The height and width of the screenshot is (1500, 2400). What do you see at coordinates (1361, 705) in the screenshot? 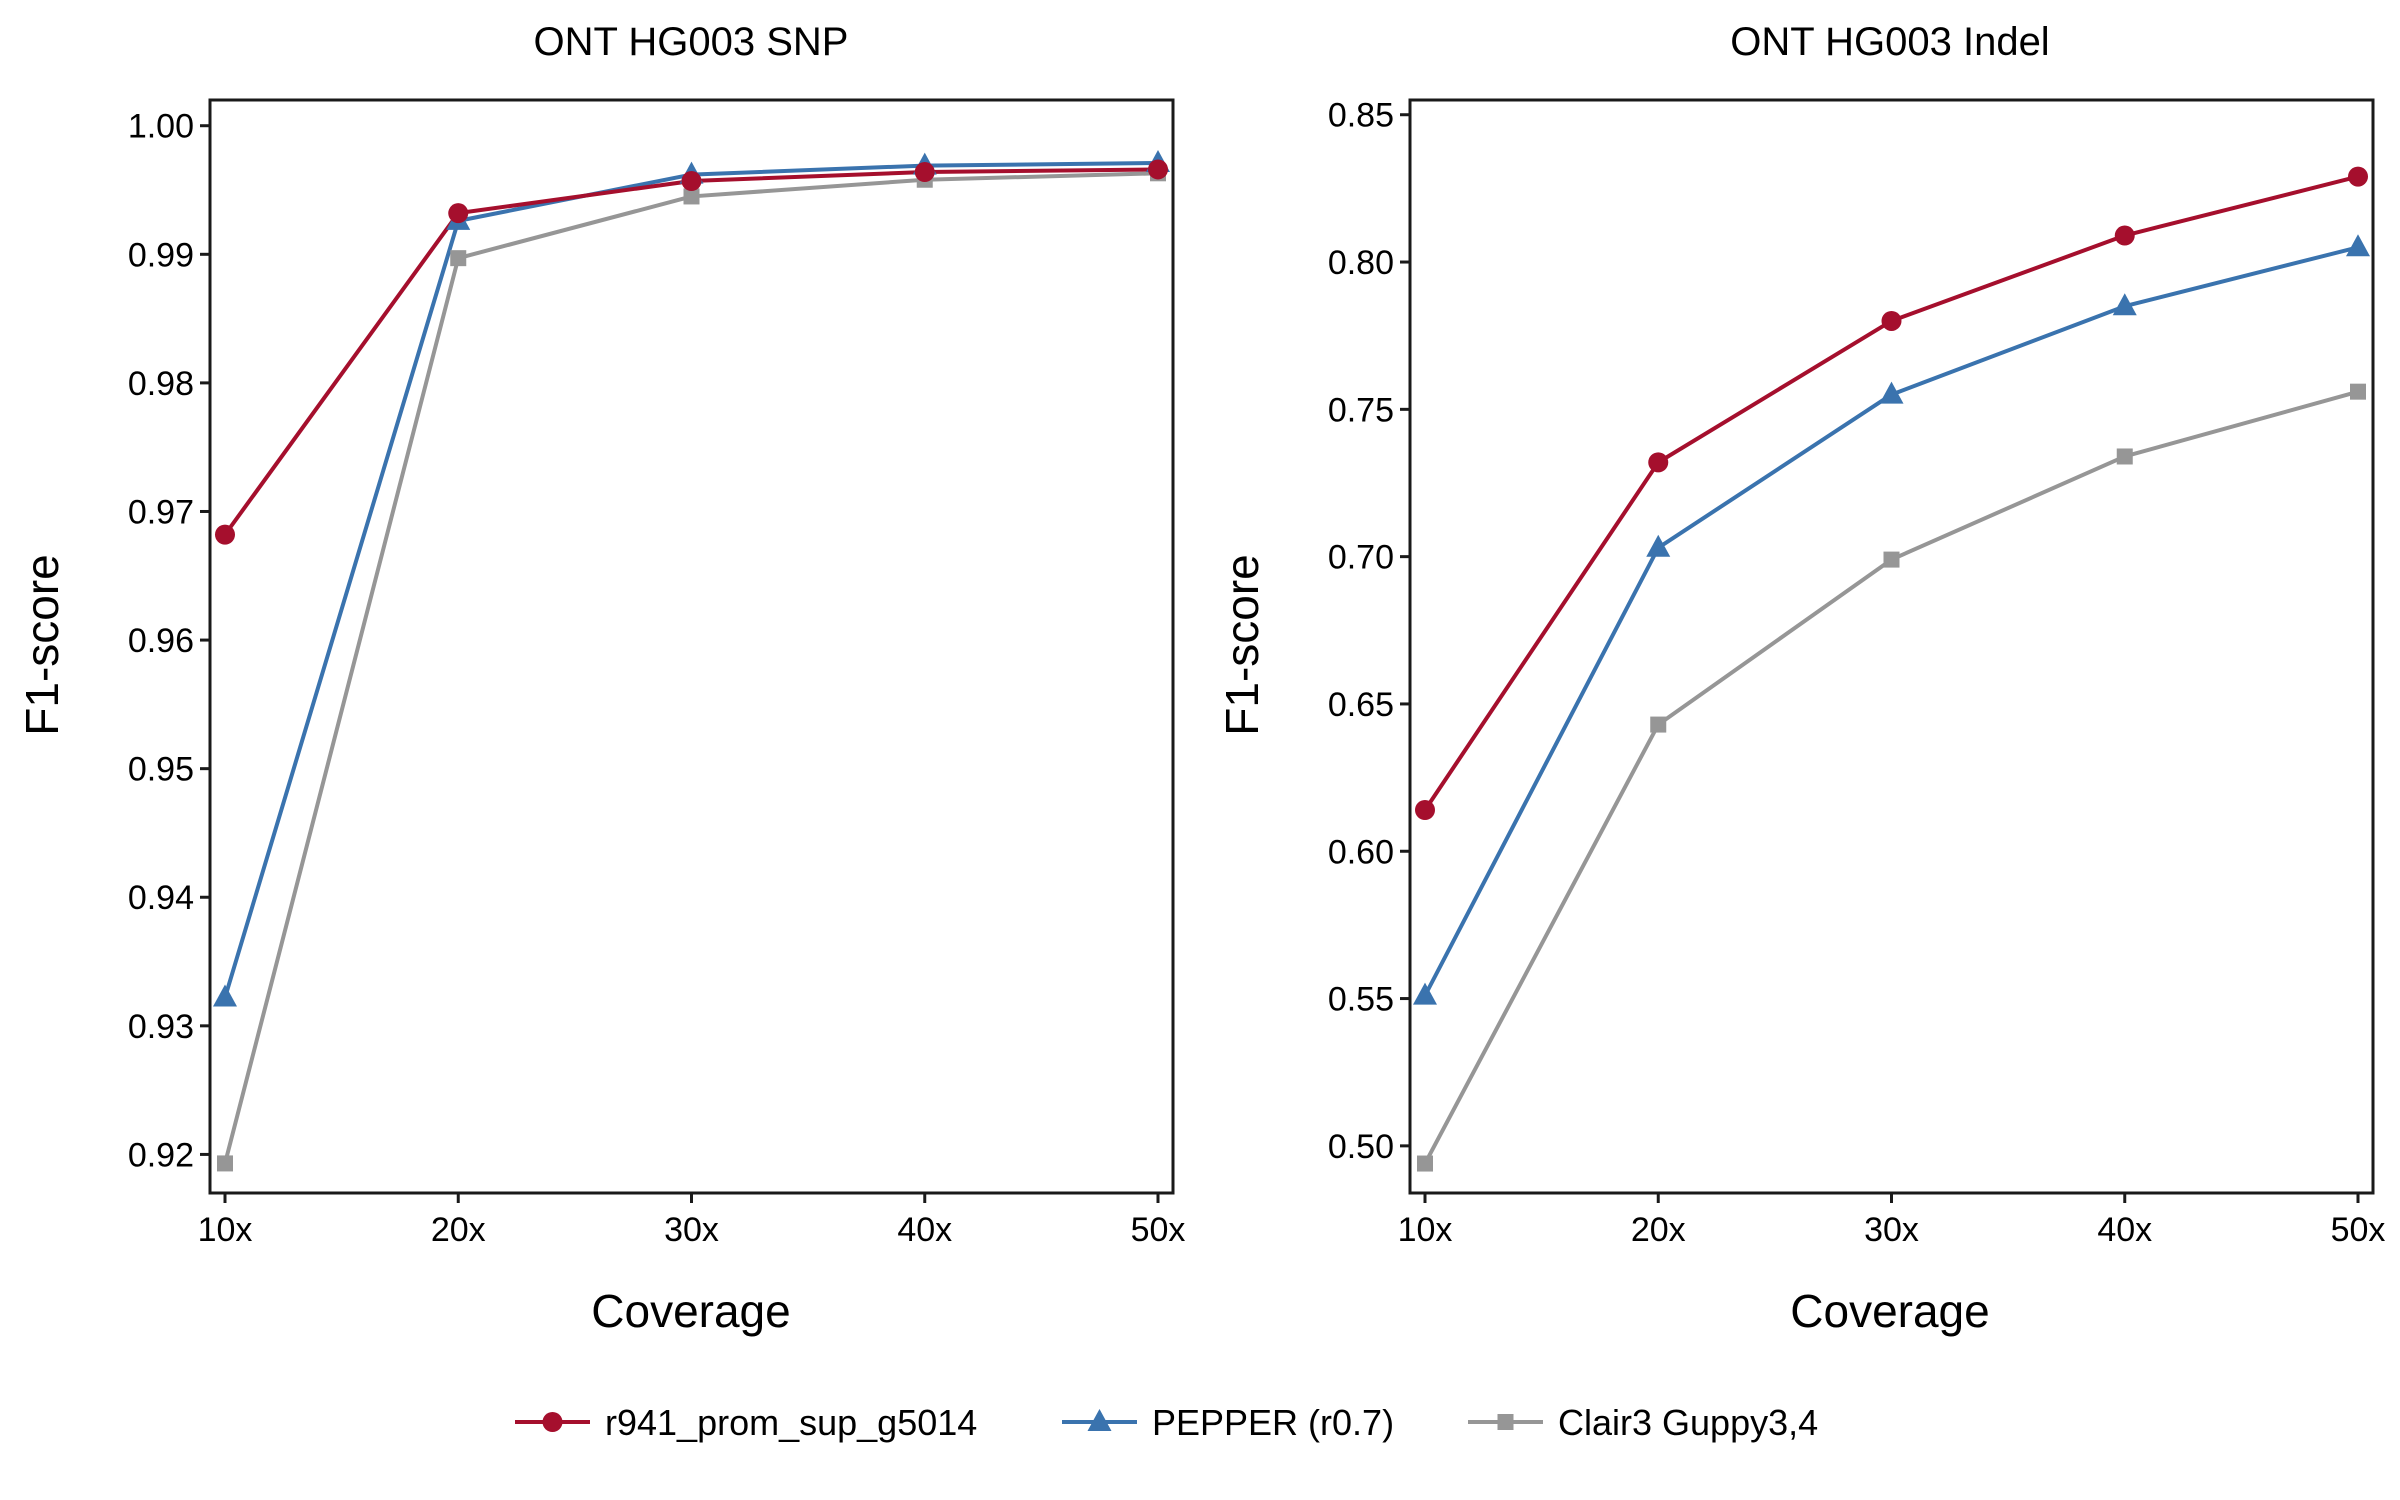
I see `y-tick-label: 0.65` at bounding box center [1361, 705].